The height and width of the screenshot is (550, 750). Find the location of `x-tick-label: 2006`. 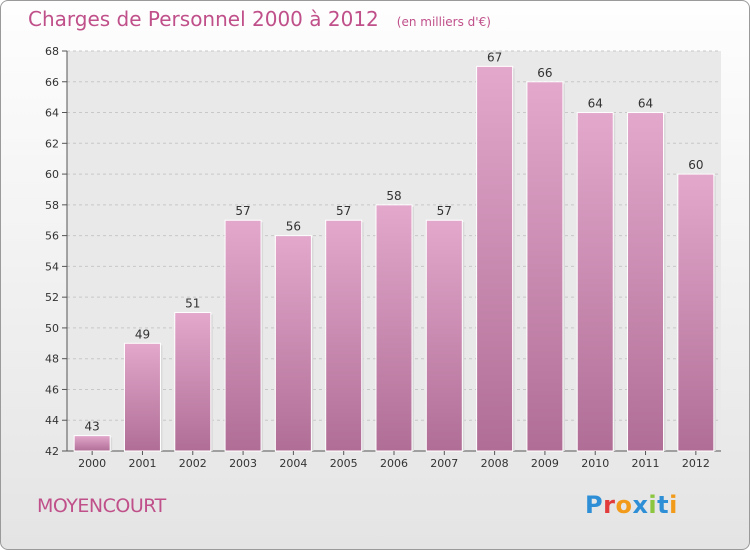

x-tick-label: 2006 is located at coordinates (394, 463).